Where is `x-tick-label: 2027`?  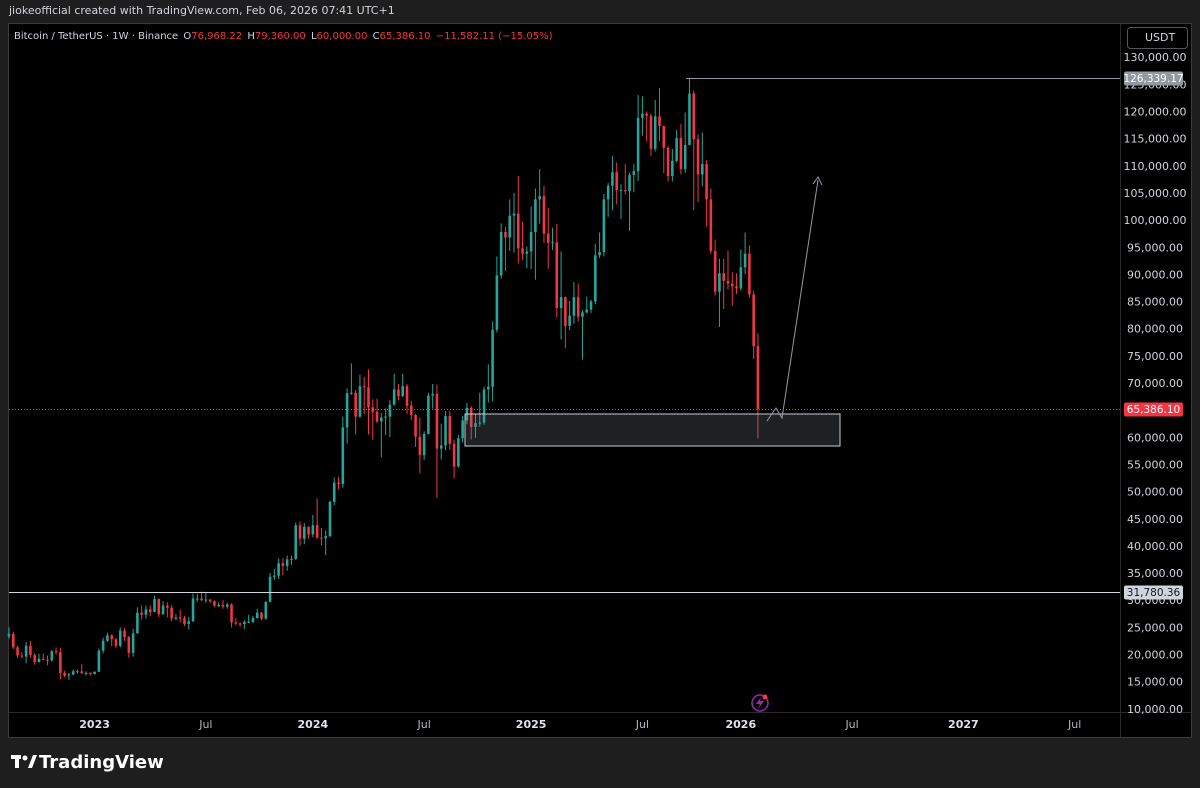
x-tick-label: 2027 is located at coordinates (963, 724).